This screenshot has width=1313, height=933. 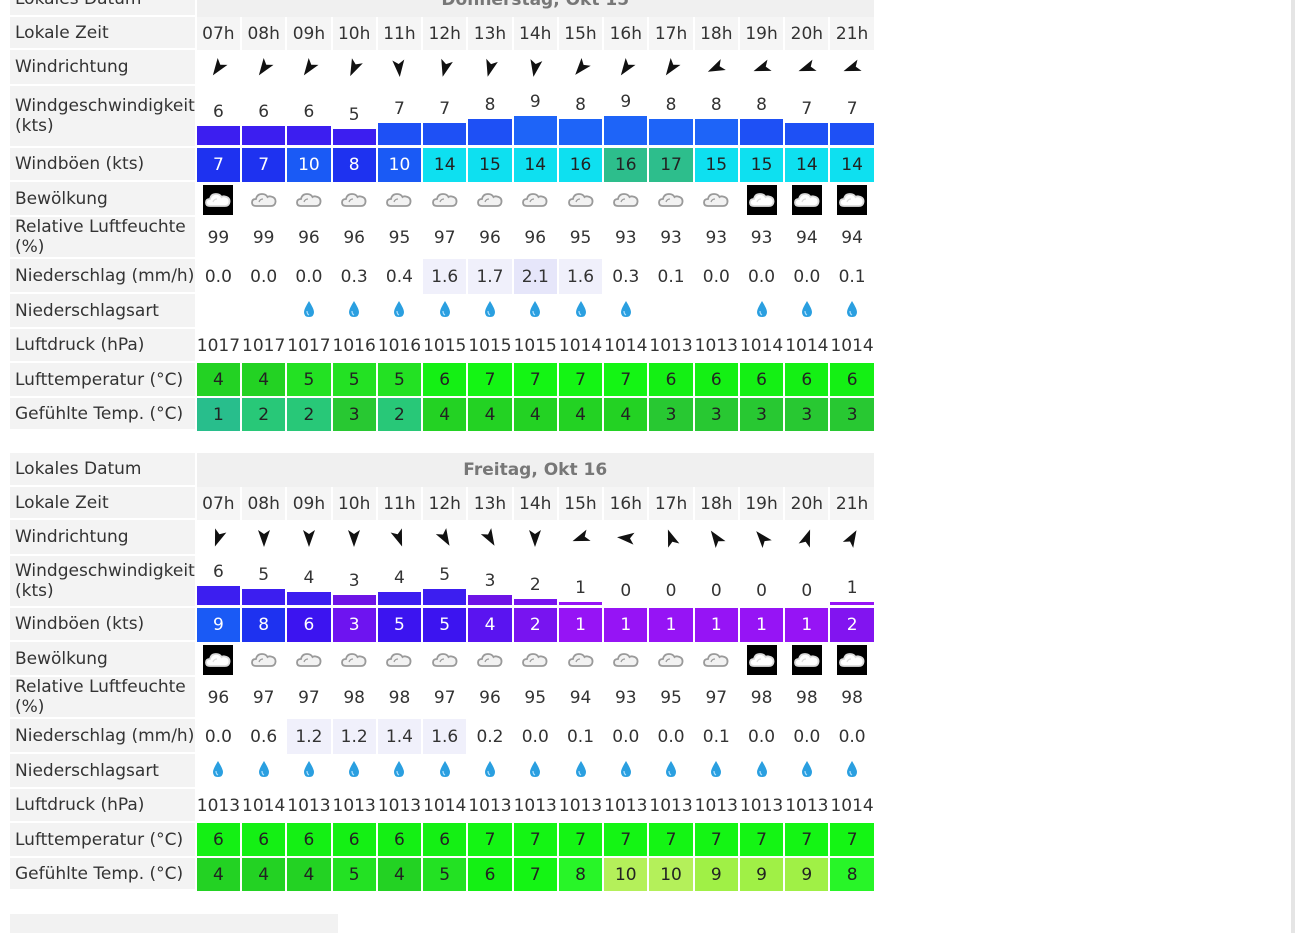 I want to click on gust-cell: 15, so click(x=761, y=165).